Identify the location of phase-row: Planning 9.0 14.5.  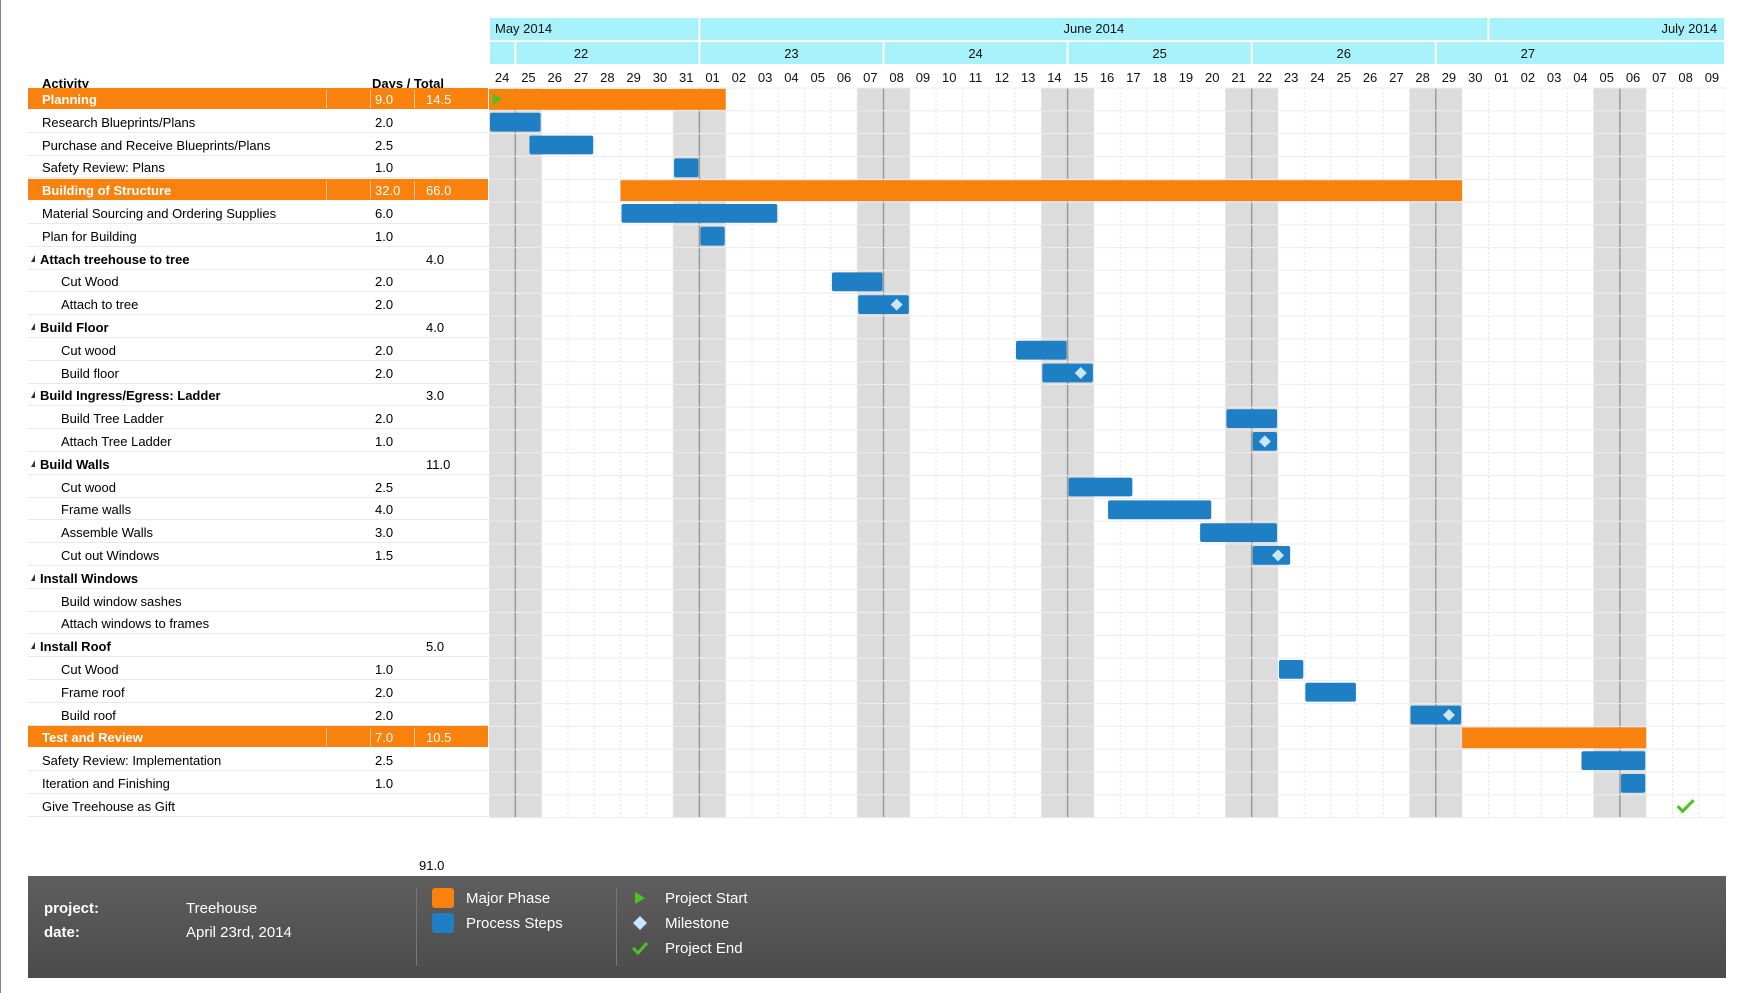
(258, 99).